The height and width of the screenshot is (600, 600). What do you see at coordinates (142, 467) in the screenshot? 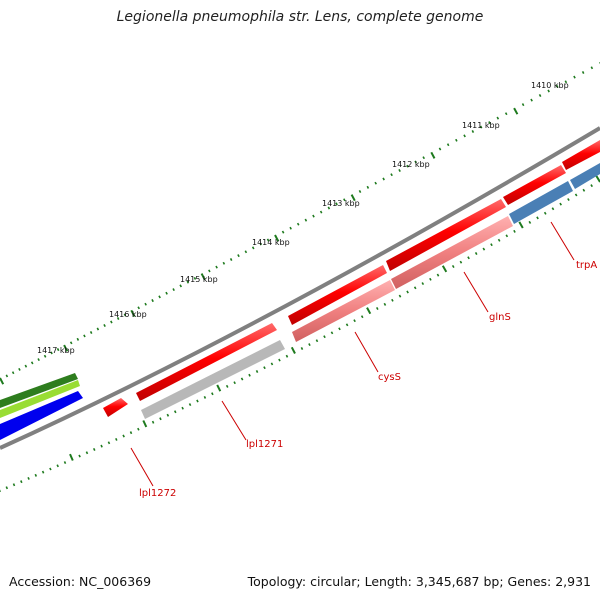
I see `leader-lpl1272` at bounding box center [142, 467].